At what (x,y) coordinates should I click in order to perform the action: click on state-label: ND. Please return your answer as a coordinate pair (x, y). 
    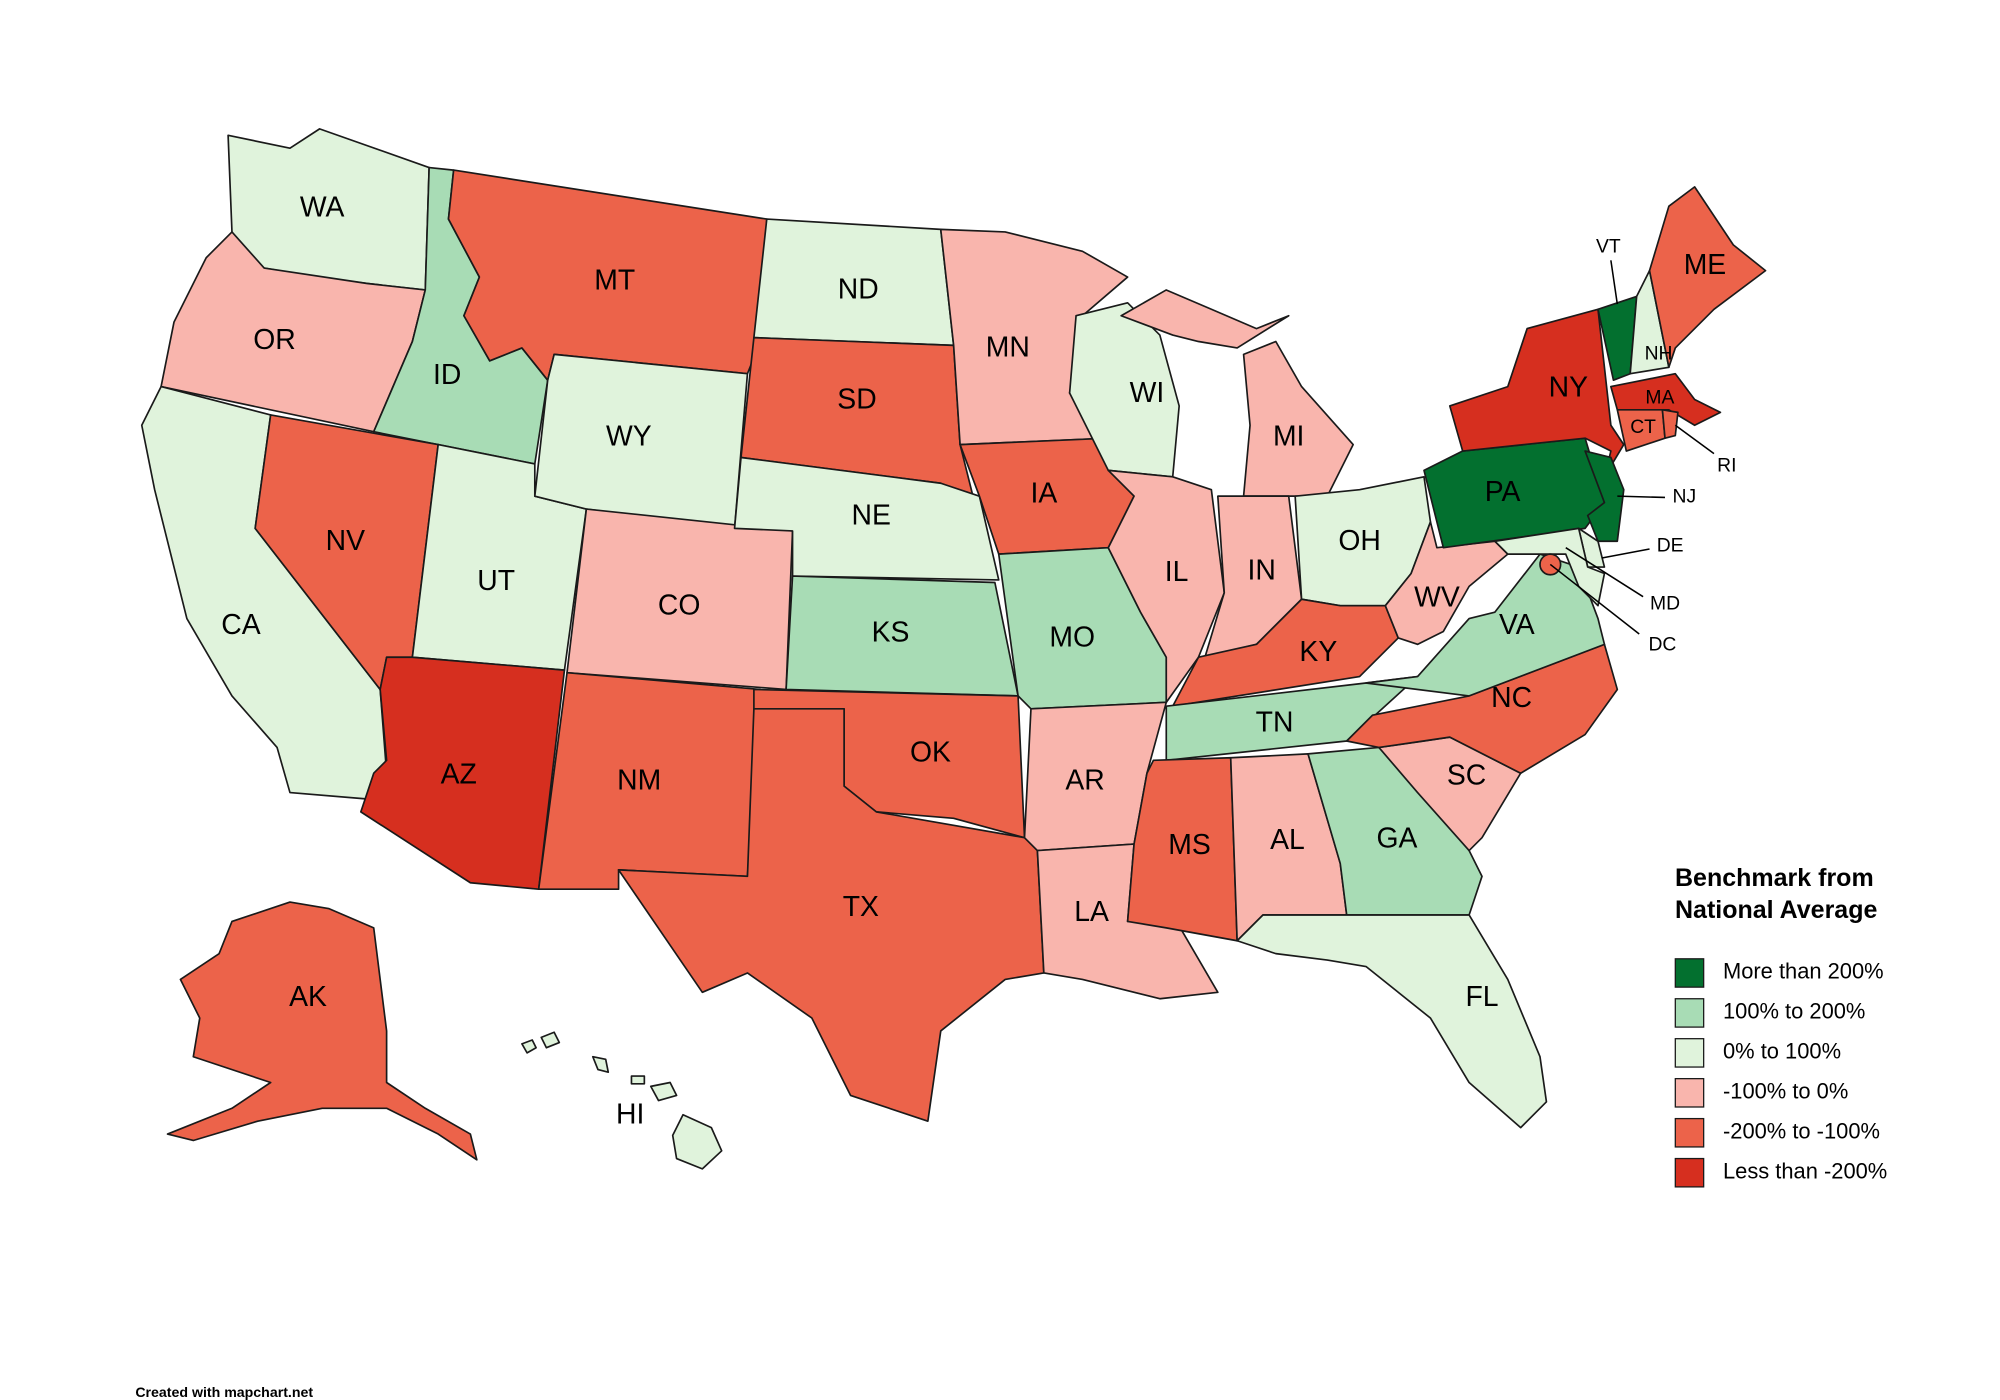
    Looking at the image, I should click on (858, 290).